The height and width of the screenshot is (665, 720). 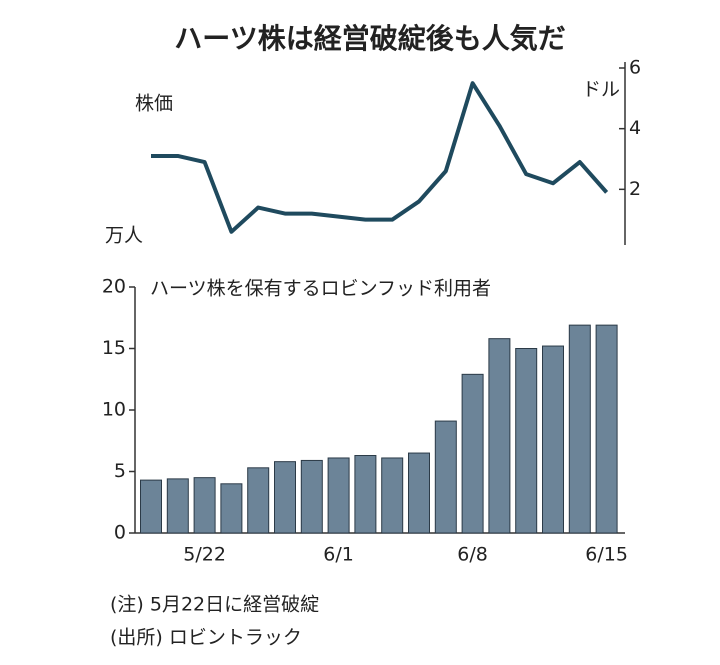 I want to click on y2-axis-label: ドル, so click(x=601, y=90).